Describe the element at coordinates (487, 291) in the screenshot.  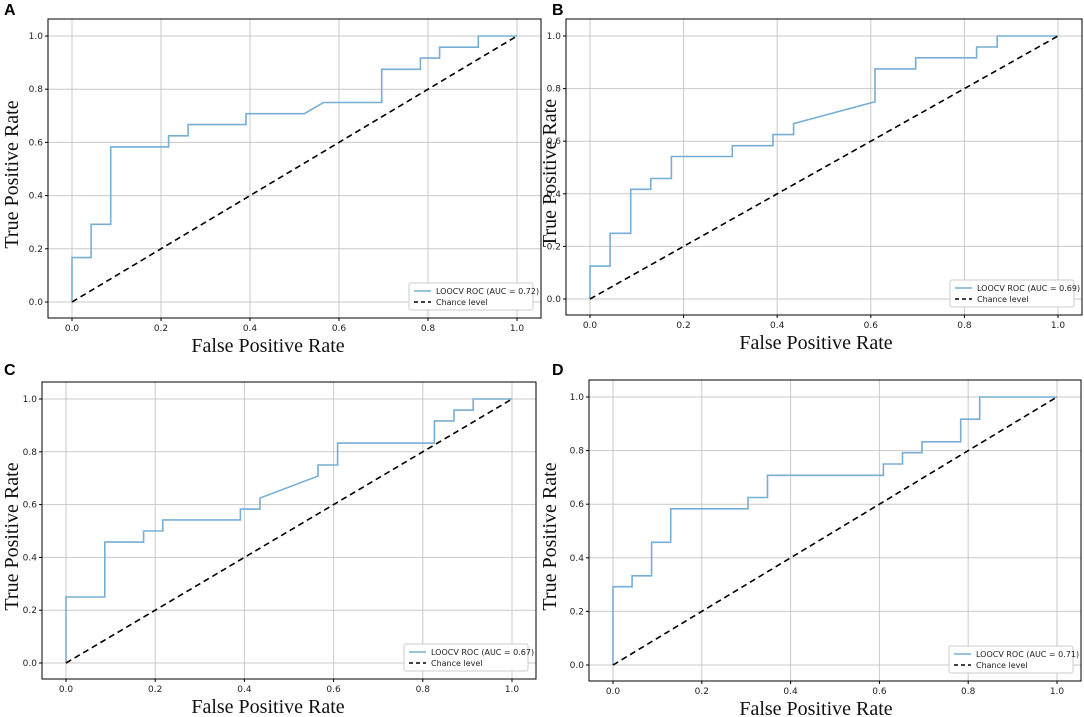
I see `legend-label: LOOCV ROC (AUC = 0.72)` at that location.